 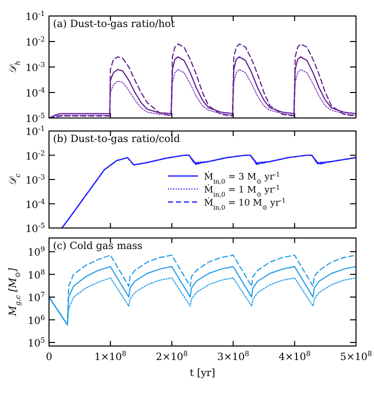 What do you see at coordinates (36, 252) in the screenshot?
I see `y-tick-label: 10$^{9}$` at bounding box center [36, 252].